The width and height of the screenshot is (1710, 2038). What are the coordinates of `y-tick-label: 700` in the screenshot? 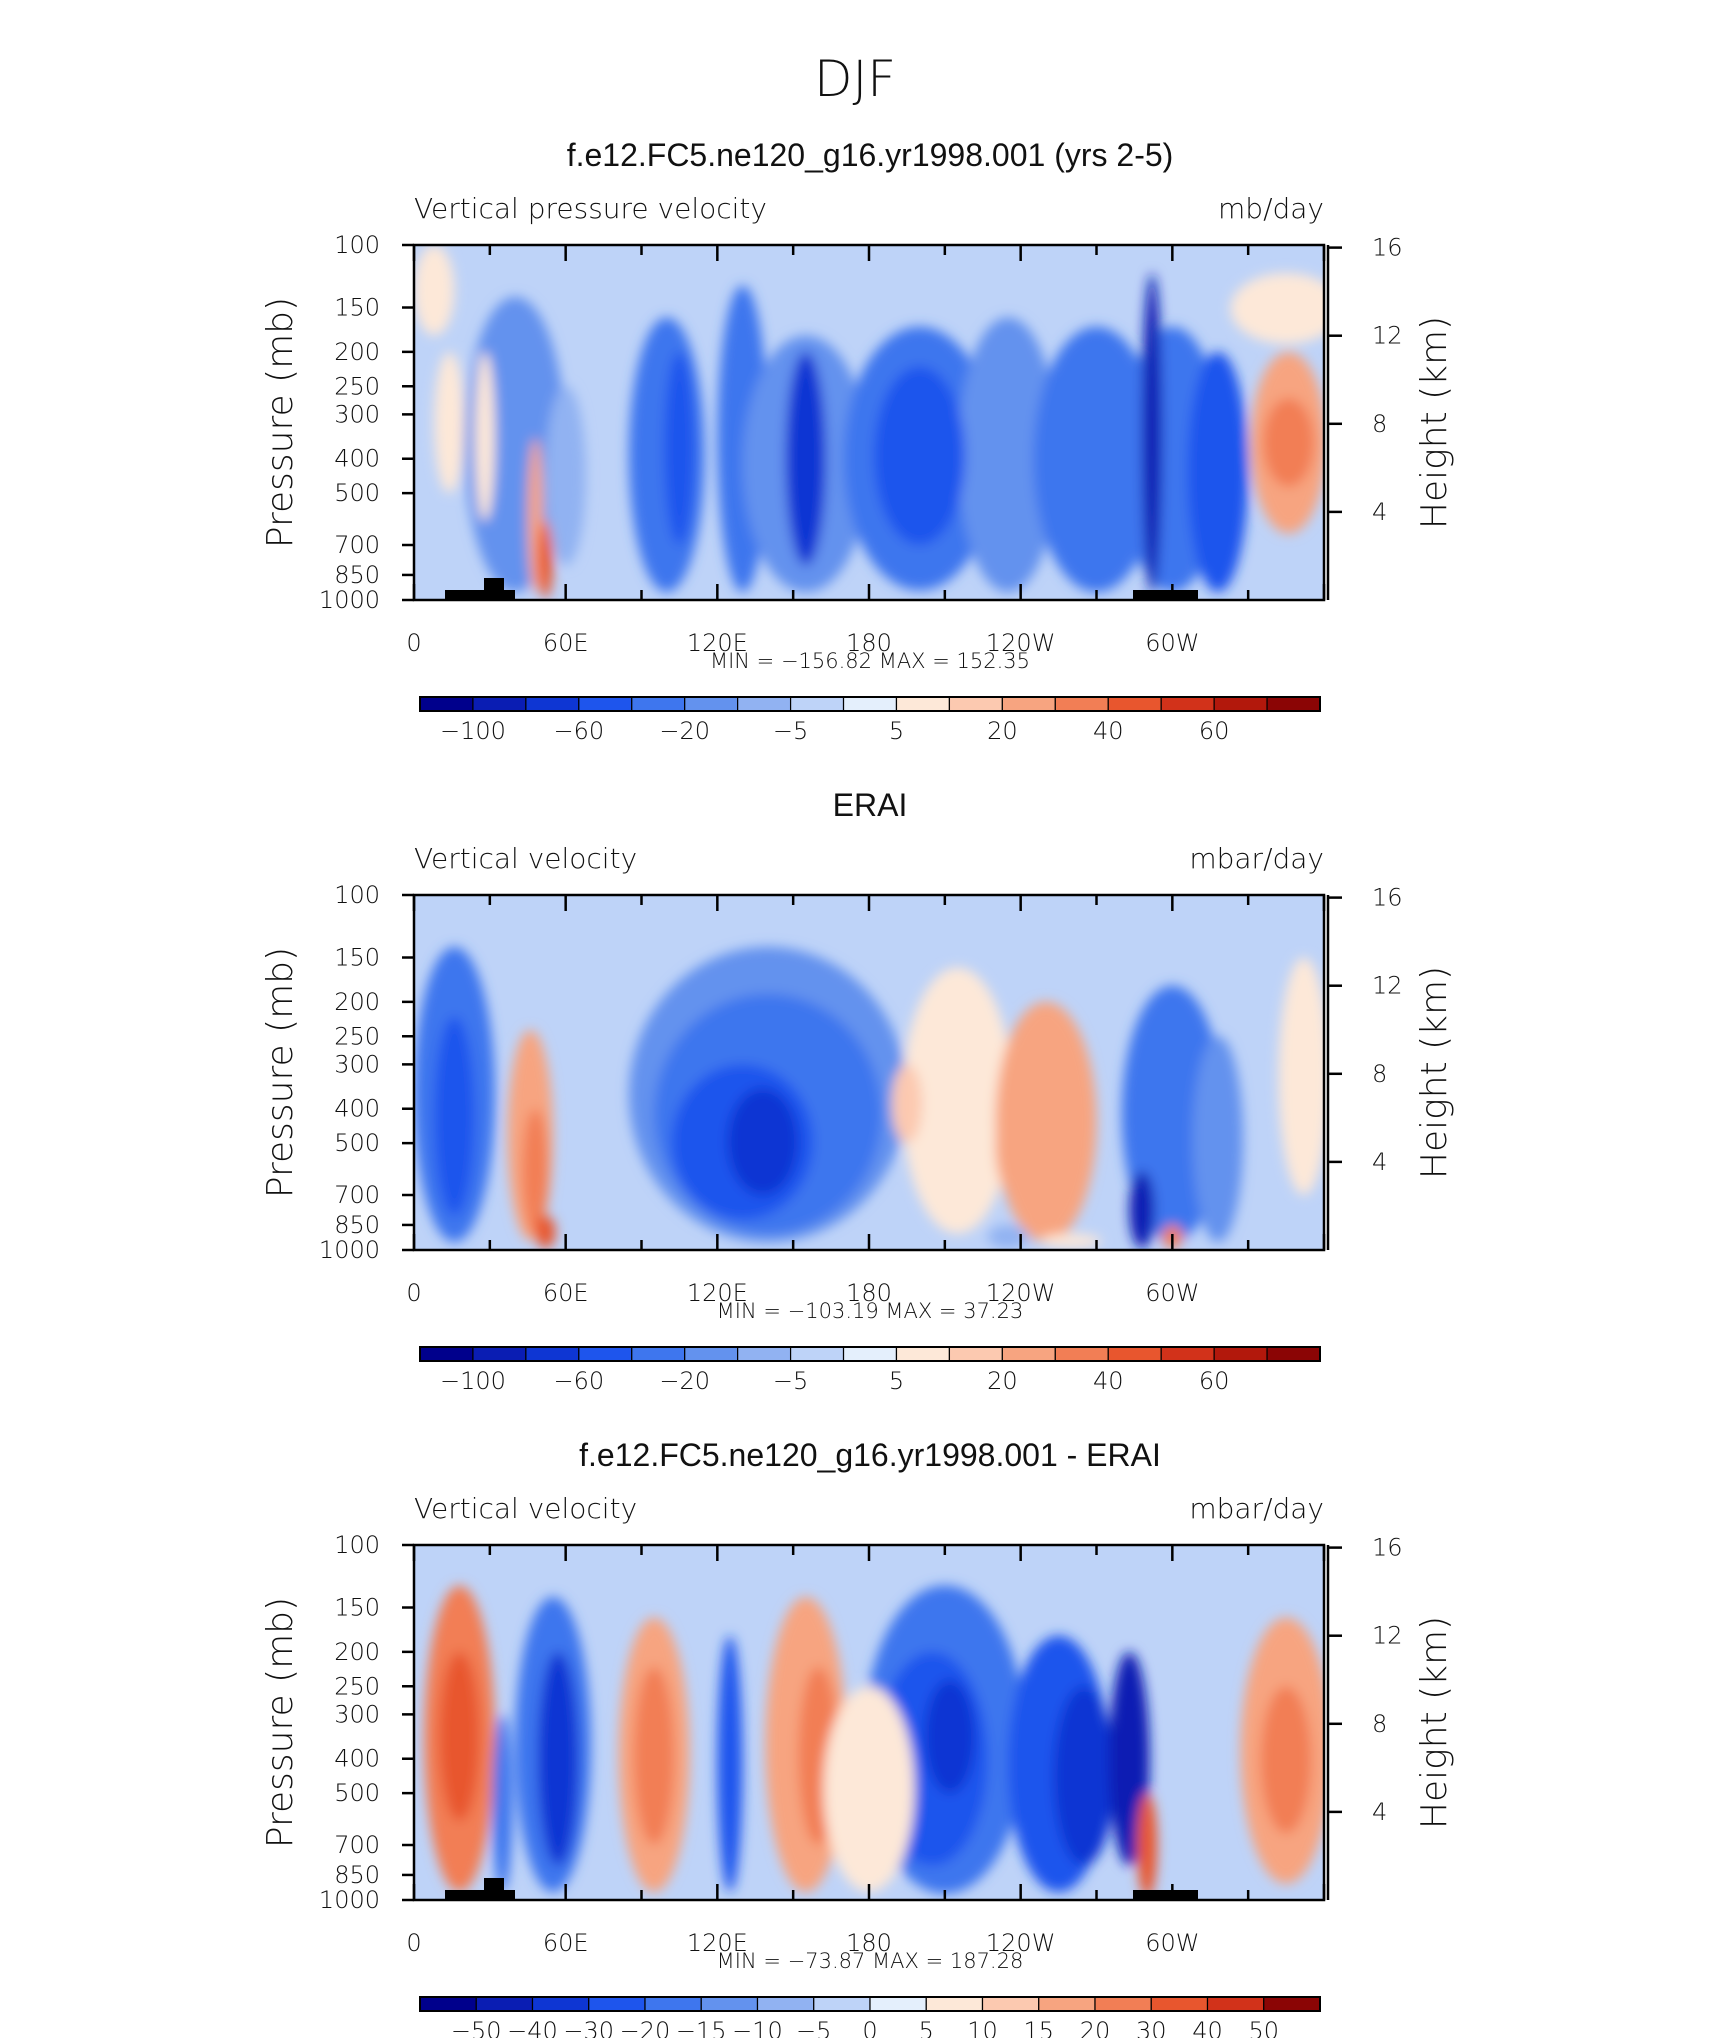 It's located at (357, 1195).